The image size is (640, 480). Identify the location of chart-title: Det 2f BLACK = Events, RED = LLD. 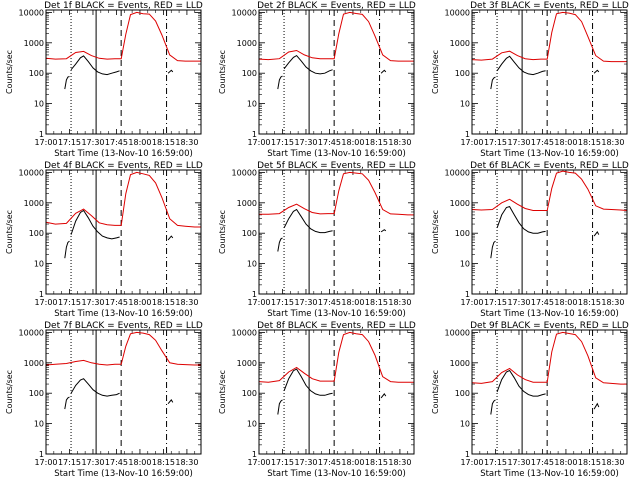
(336, 6).